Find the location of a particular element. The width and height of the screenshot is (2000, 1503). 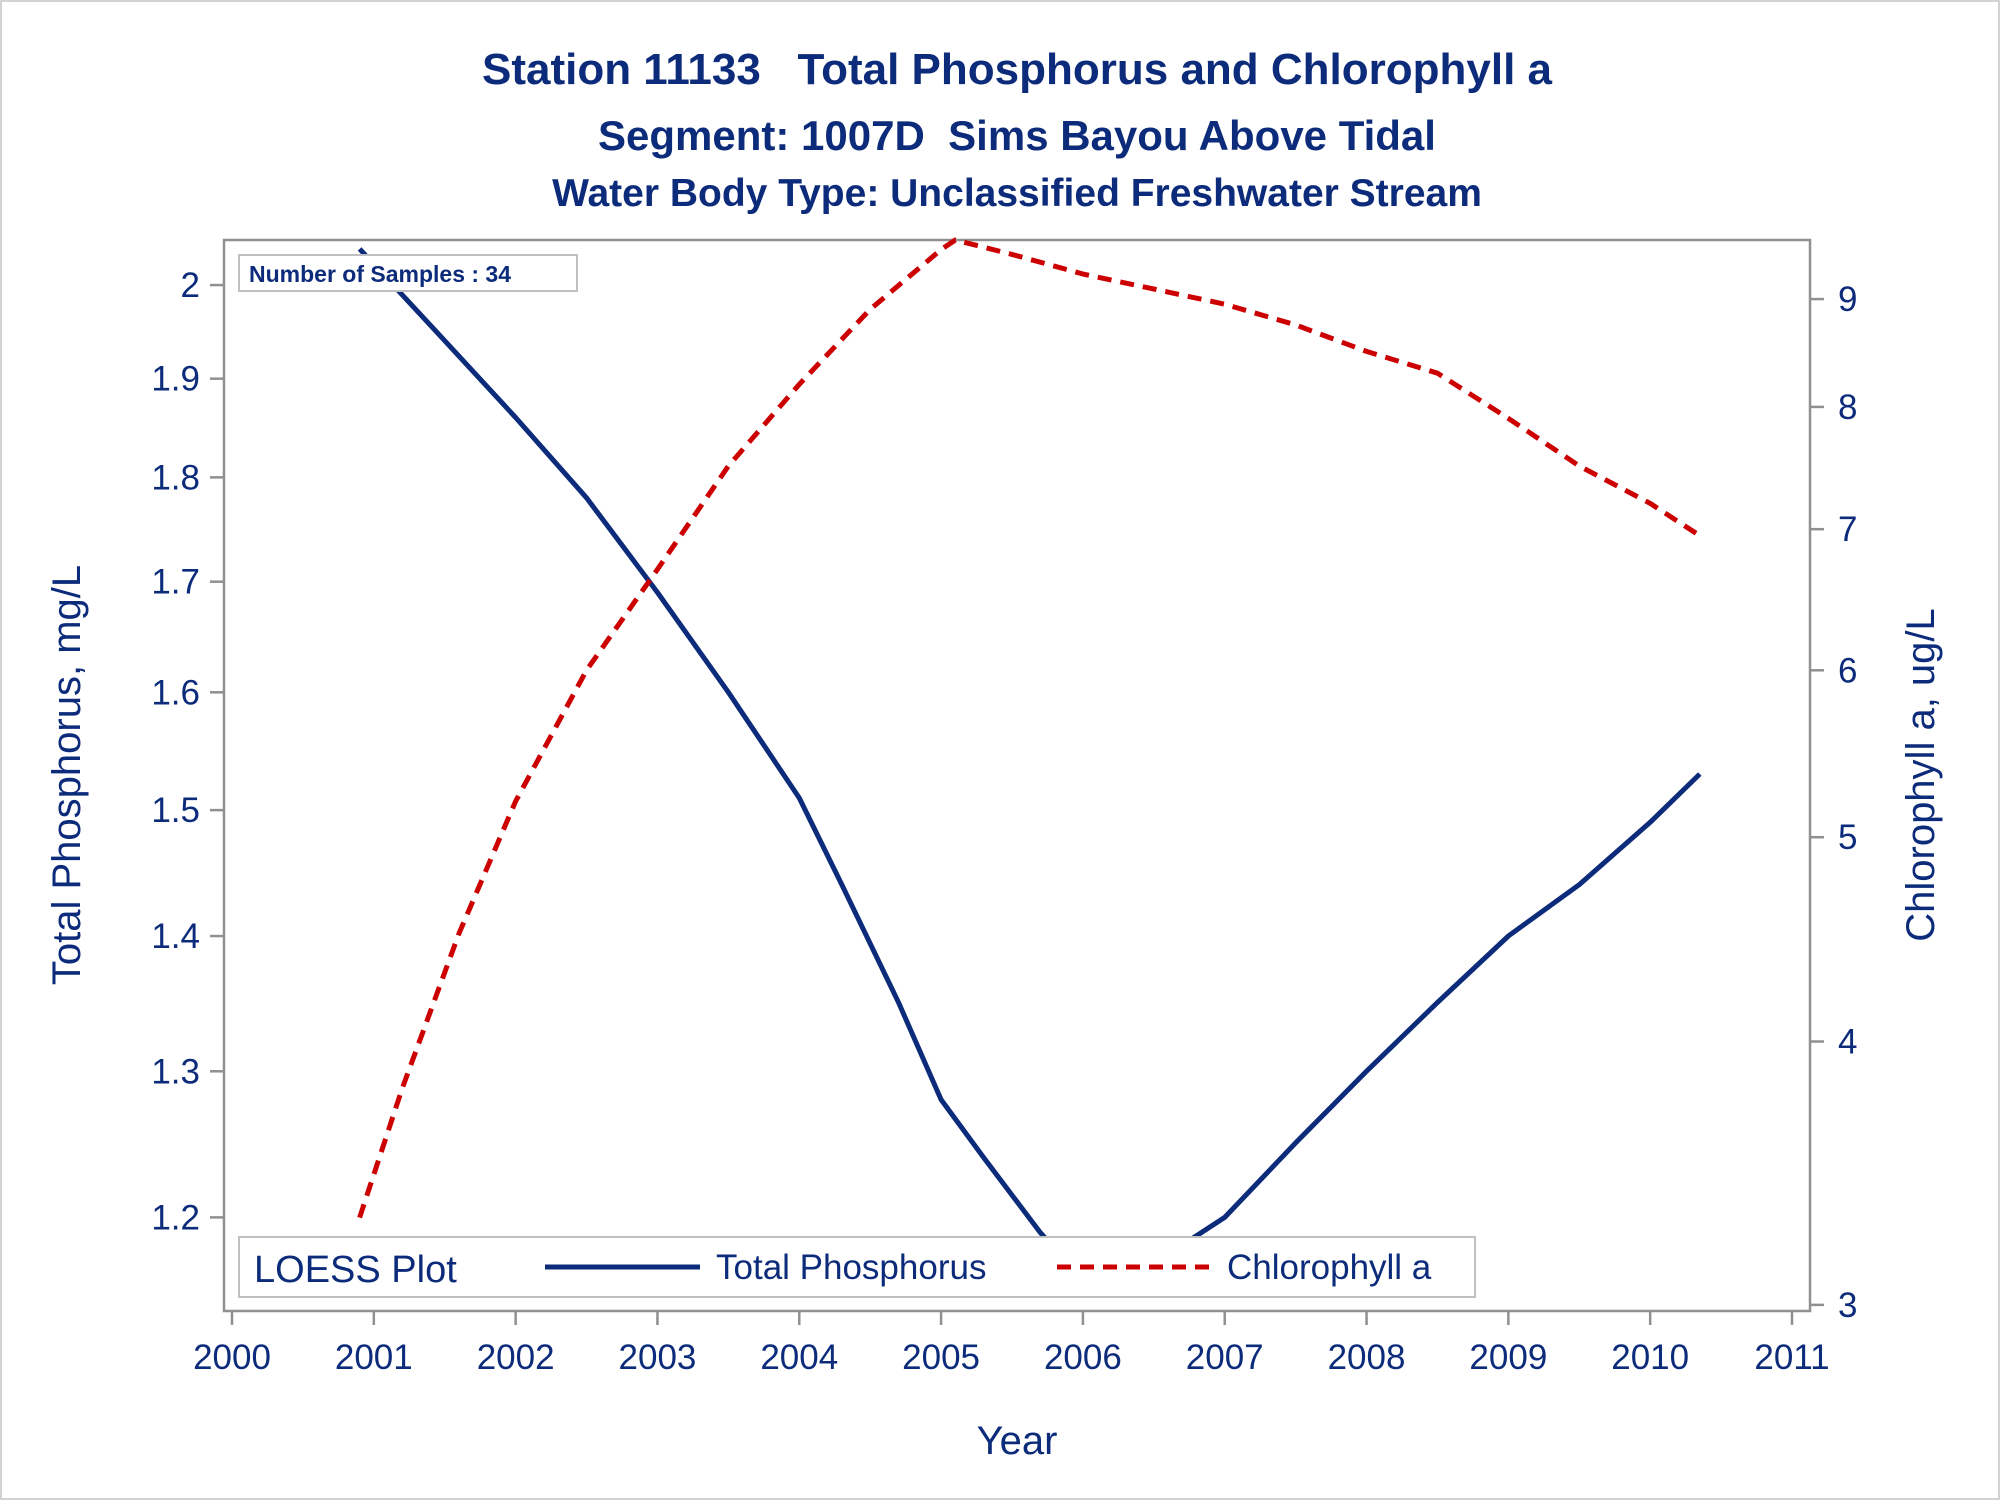

y-left-tick-label: 1.6 is located at coordinates (175, 692).